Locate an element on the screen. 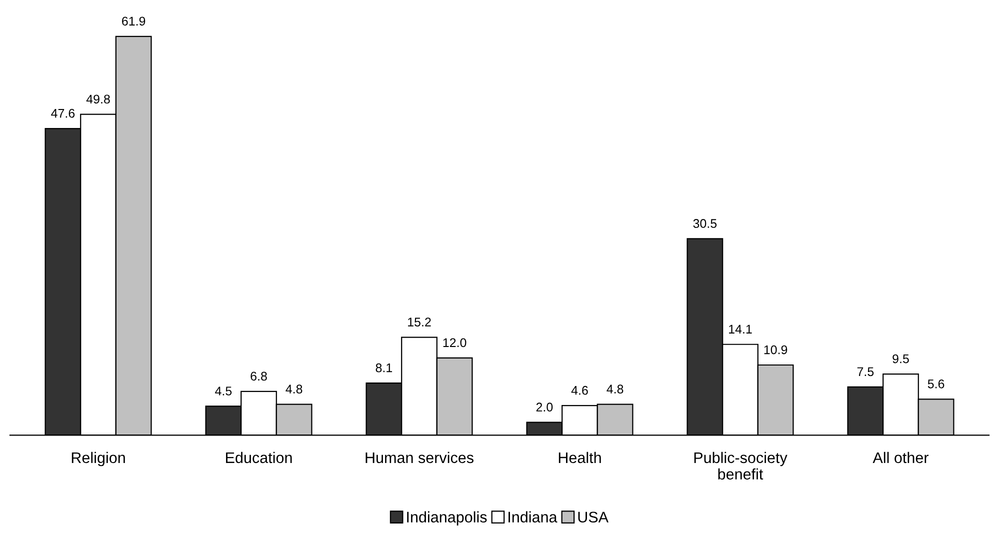 The width and height of the screenshot is (999, 542). data-label: 47.6 is located at coordinates (63, 113).